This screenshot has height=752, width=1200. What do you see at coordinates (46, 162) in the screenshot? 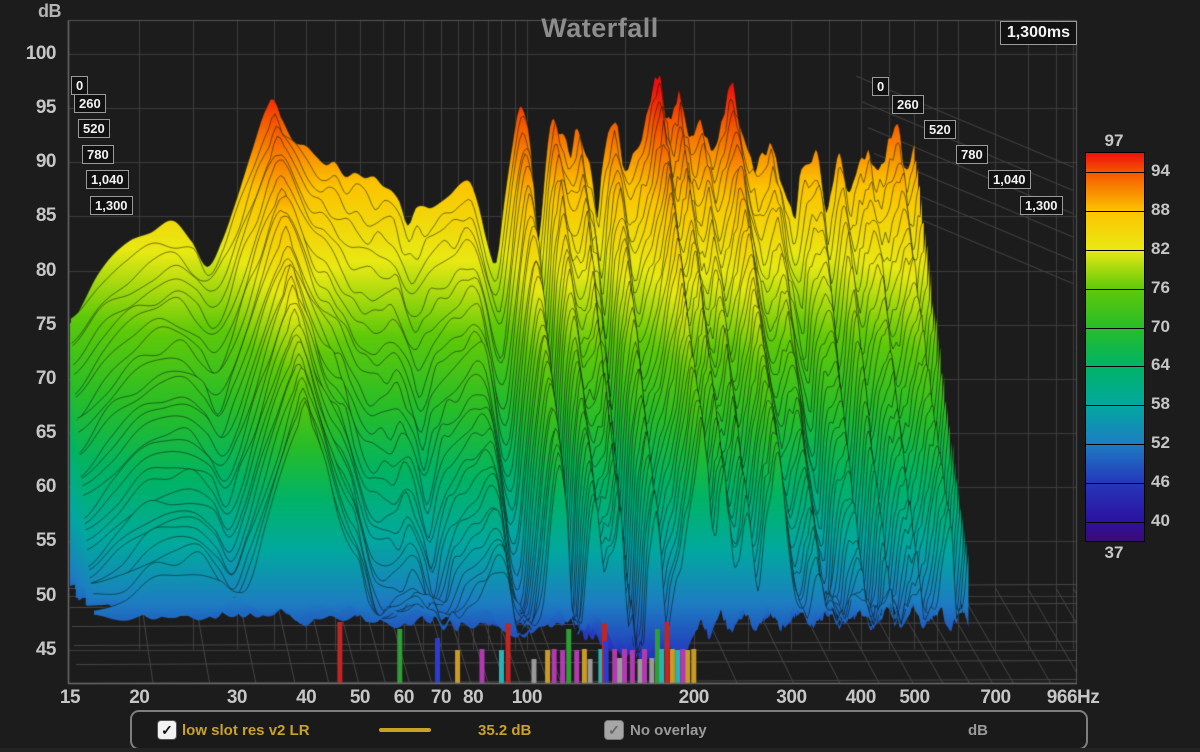
I see `db-tick-90: 90` at bounding box center [46, 162].